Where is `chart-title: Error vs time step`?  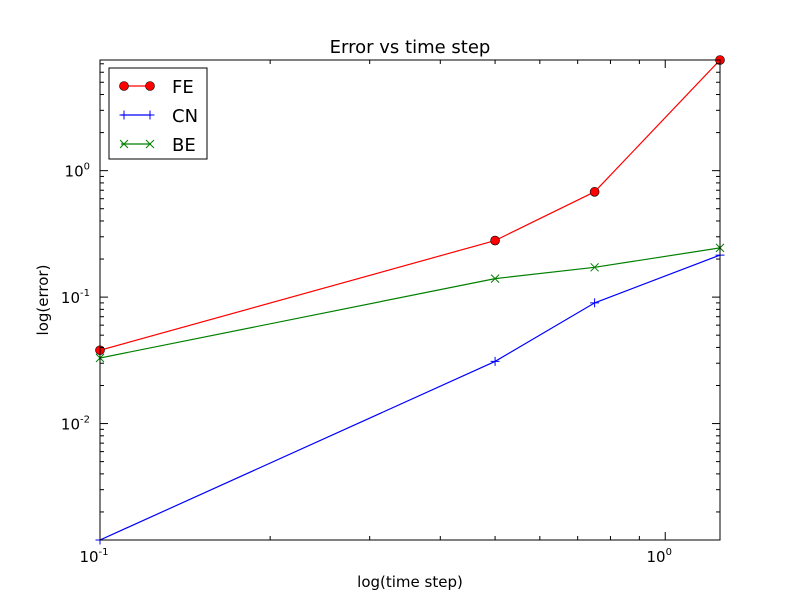
chart-title: Error vs time step is located at coordinates (410, 47).